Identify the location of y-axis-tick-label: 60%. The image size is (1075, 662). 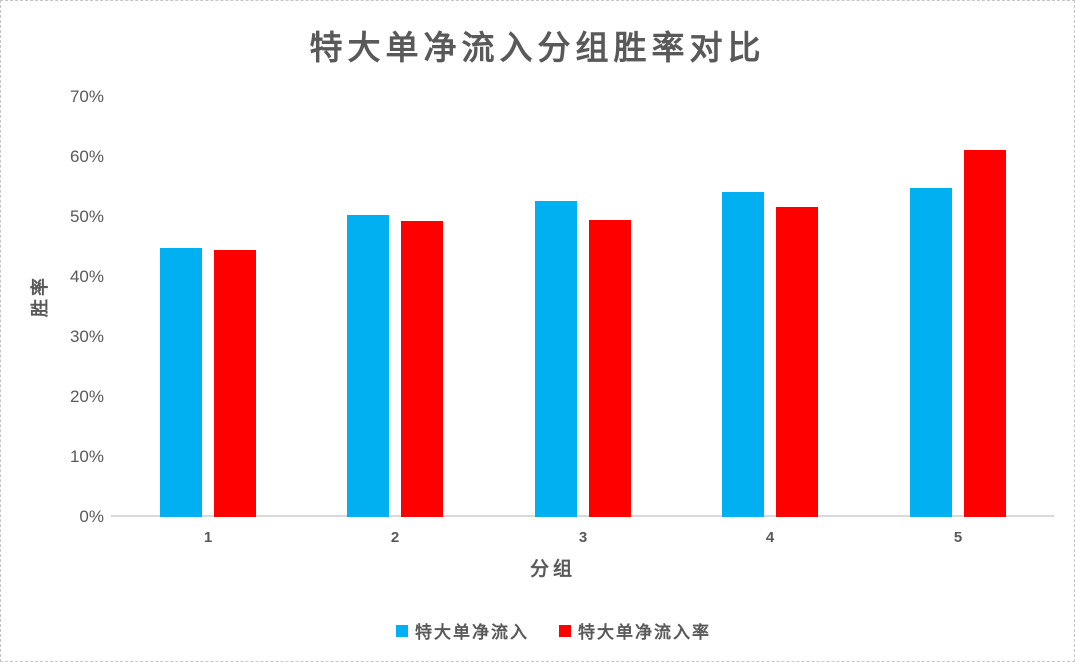
(86, 156).